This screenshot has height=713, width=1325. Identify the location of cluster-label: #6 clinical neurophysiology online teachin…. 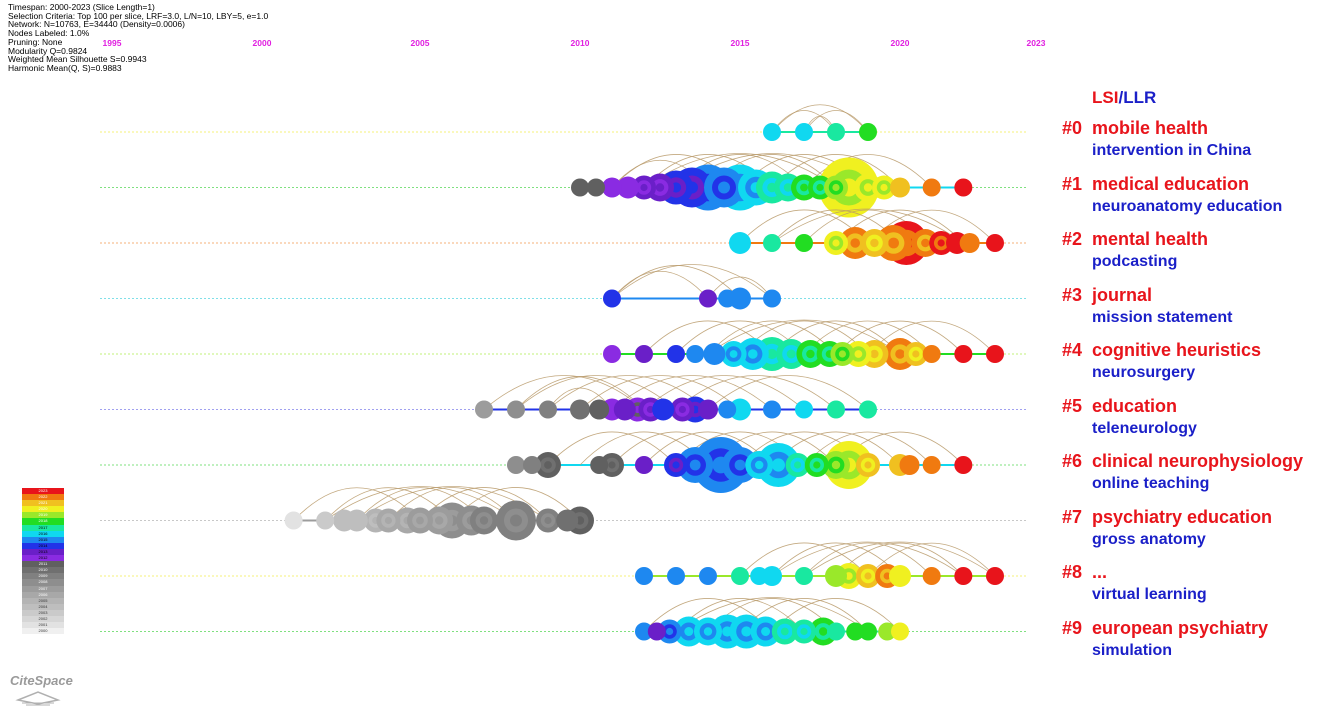
(1182, 472).